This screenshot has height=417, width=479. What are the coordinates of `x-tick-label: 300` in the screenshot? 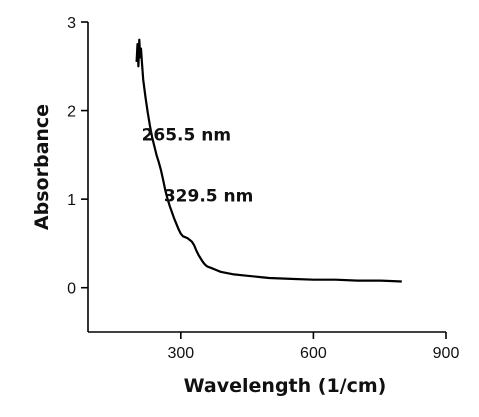 It's located at (180, 353).